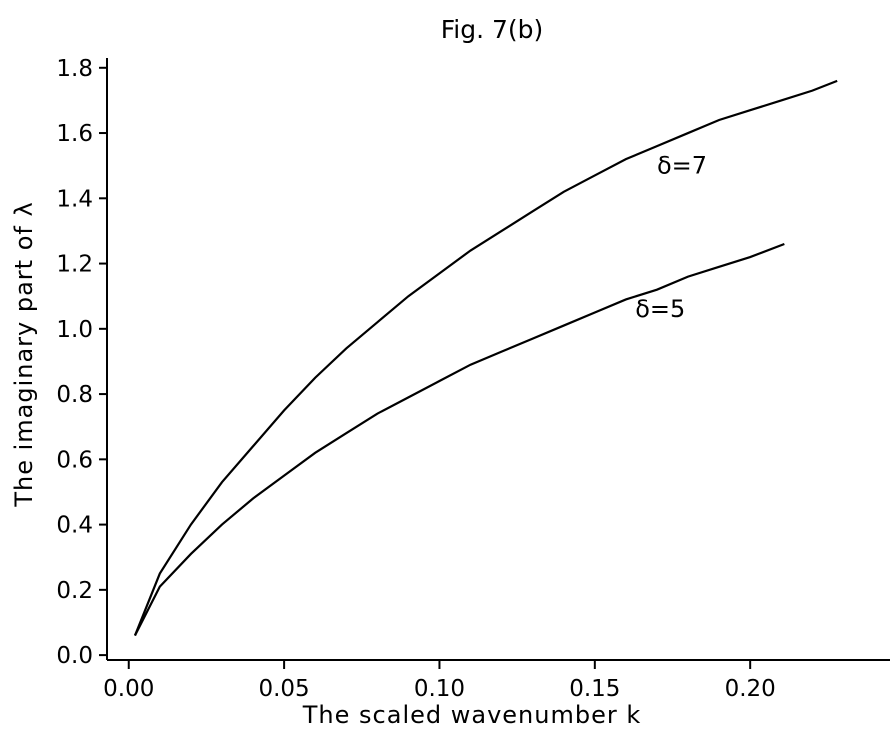 The height and width of the screenshot is (747, 896). I want to click on y-tick-label: 0.2, so click(74, 591).